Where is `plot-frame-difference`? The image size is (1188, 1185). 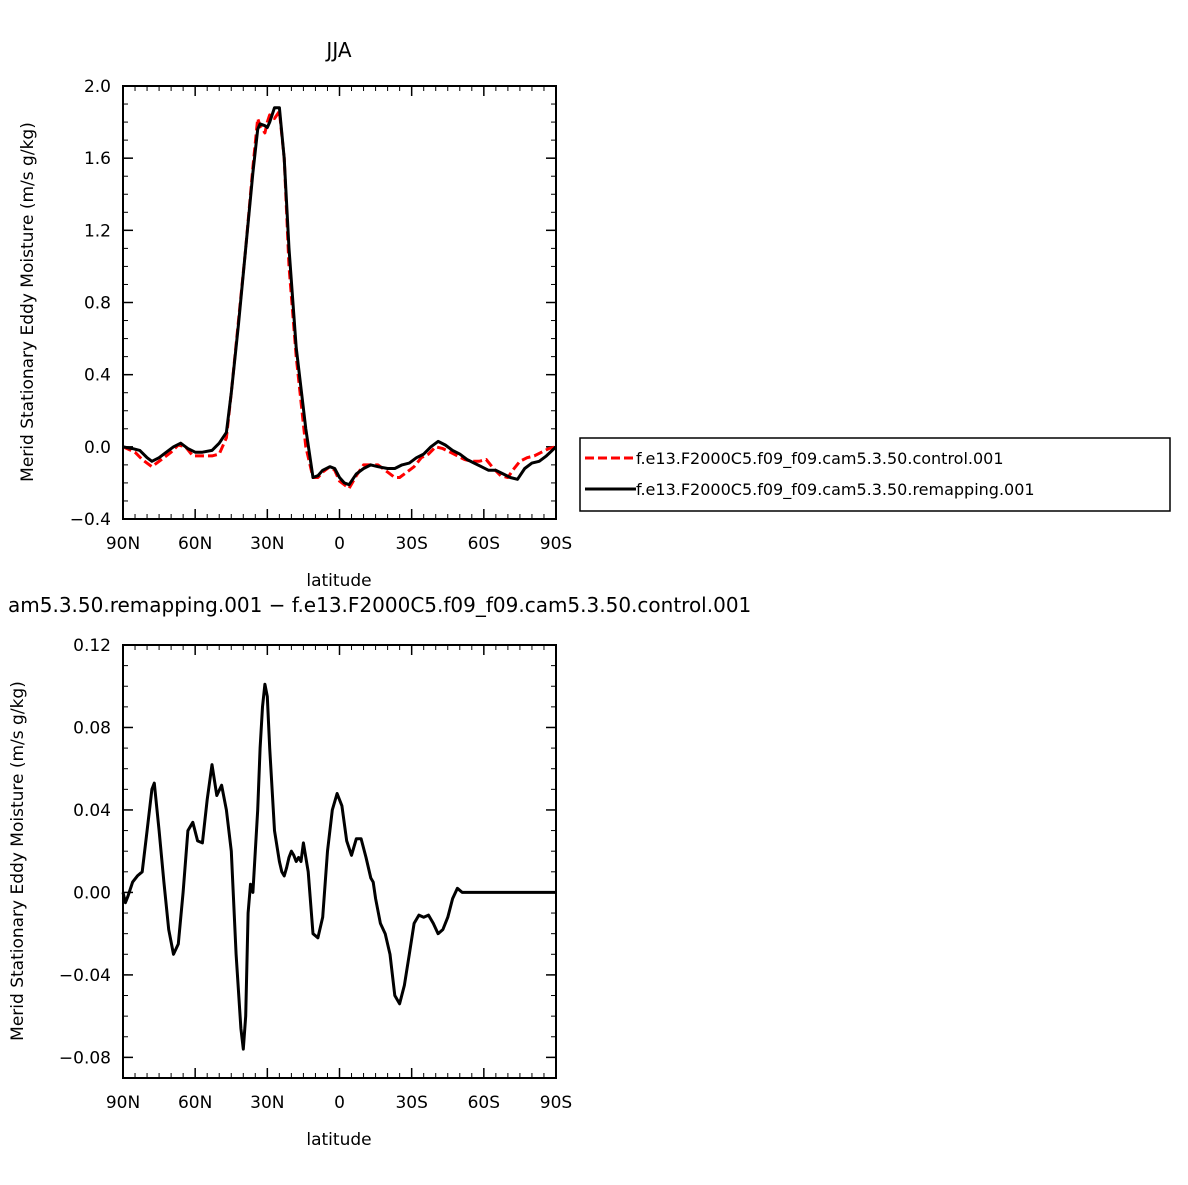
plot-frame-difference is located at coordinates (339, 861).